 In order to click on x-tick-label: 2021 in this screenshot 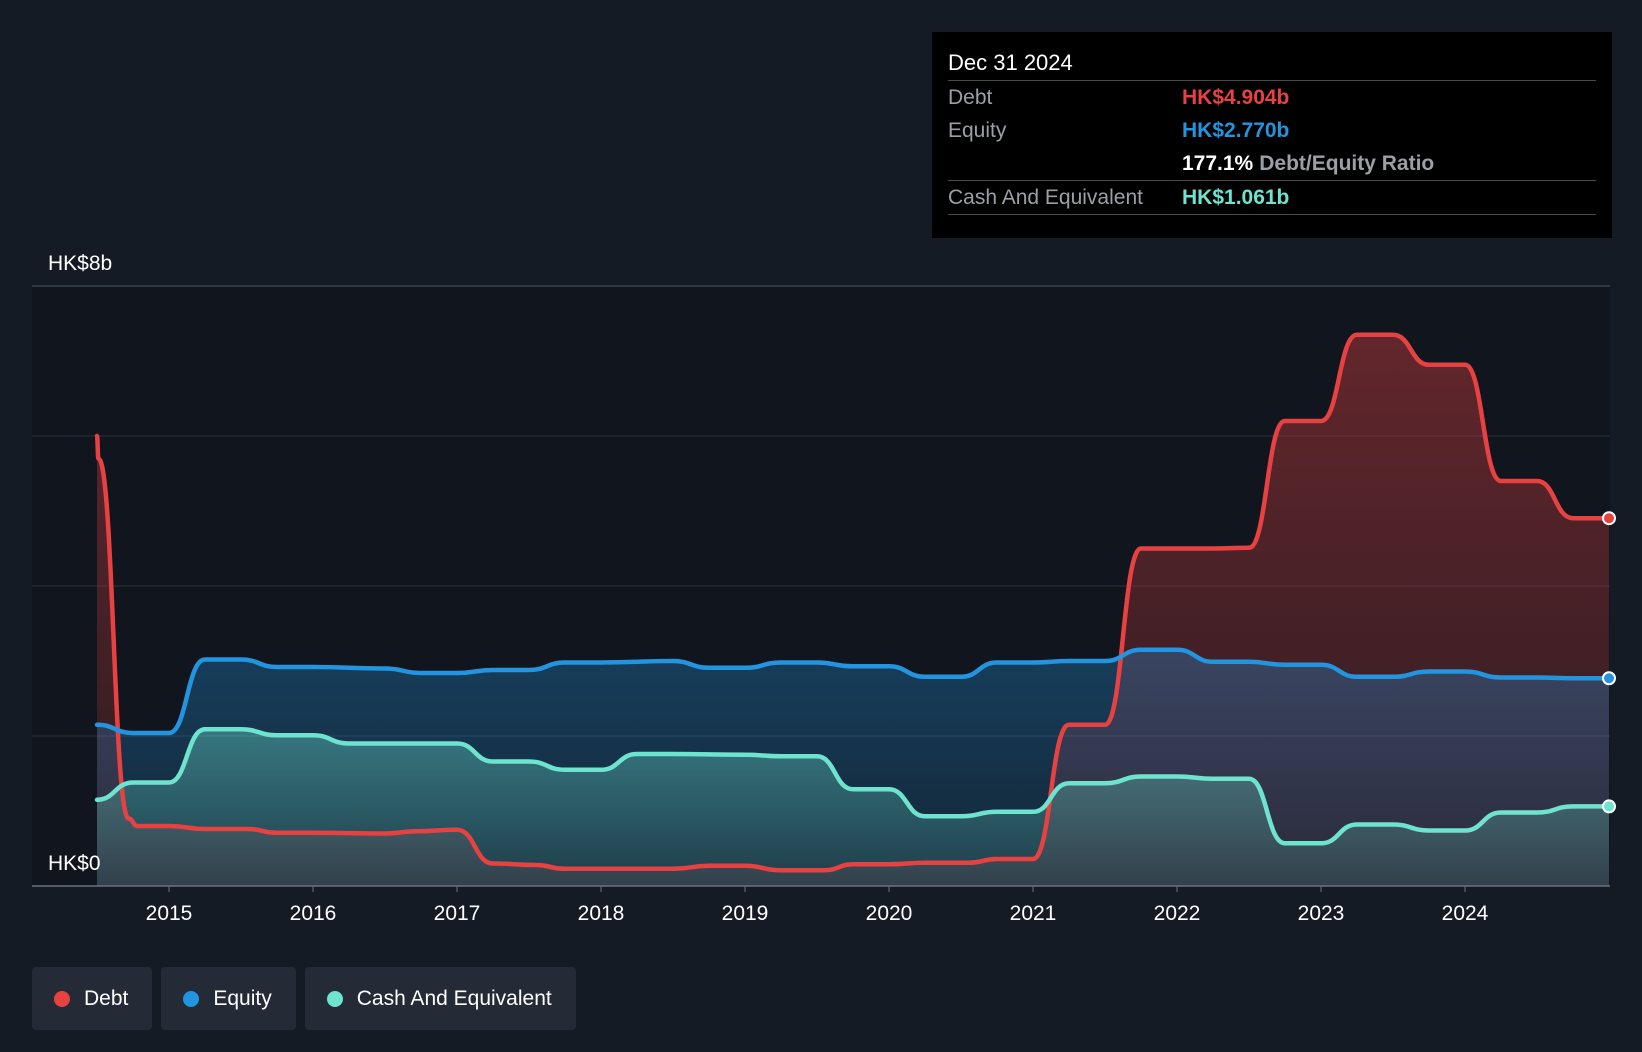, I will do `click(1033, 913)`.